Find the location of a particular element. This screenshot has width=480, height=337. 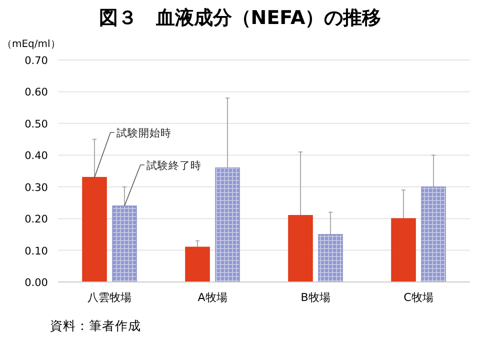

x-tick-label: 八雲牧場 is located at coordinates (110, 297).